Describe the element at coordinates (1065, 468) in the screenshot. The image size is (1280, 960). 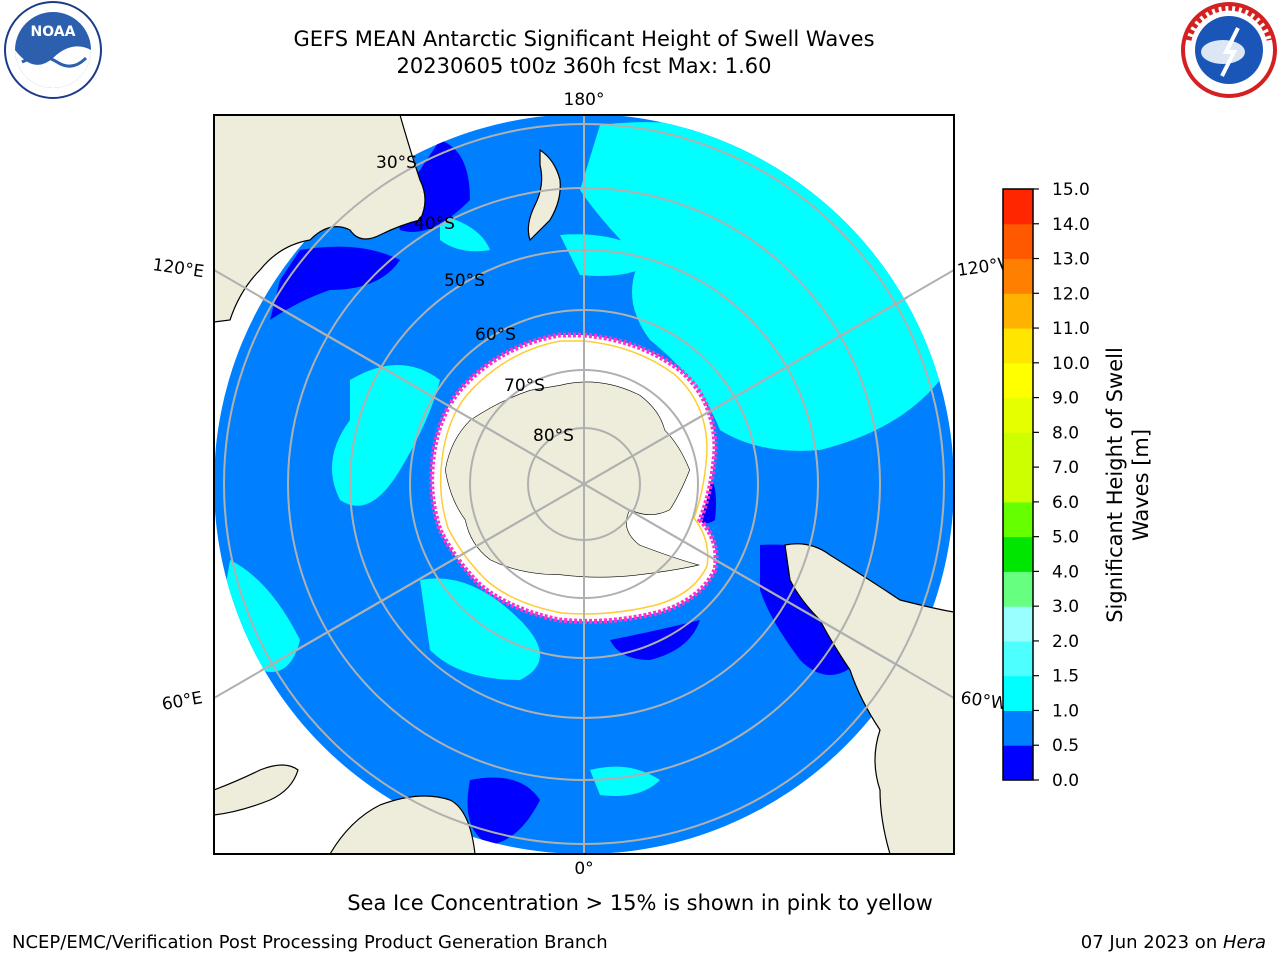
I see `colorbar-tick-label: 7.0` at that location.